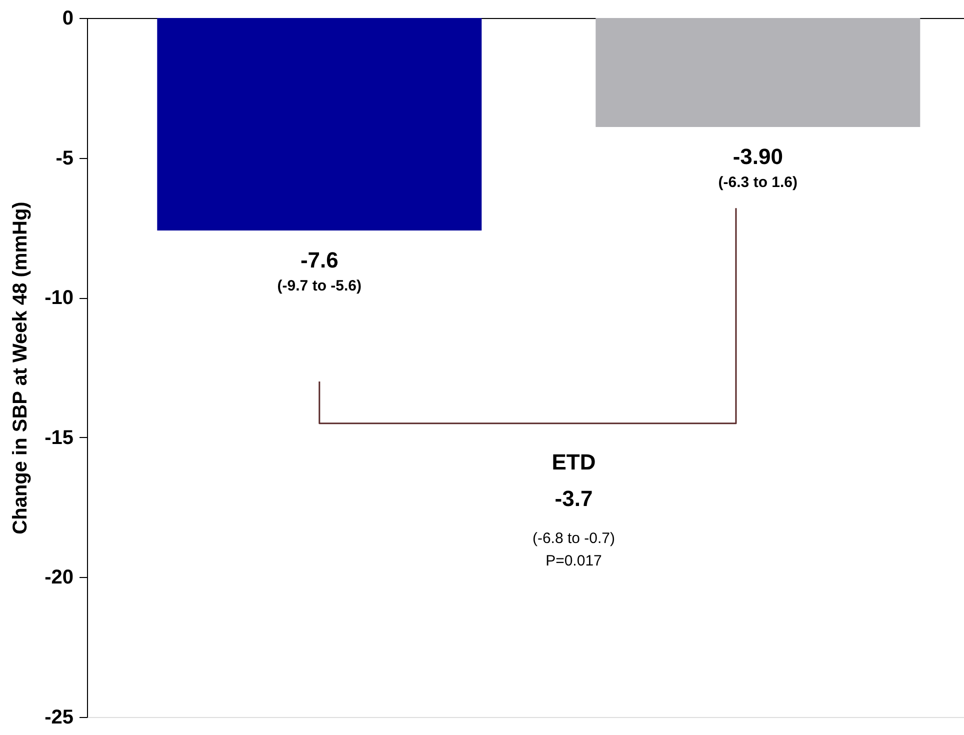 This screenshot has width=964, height=735. I want to click on y-tick-label: -10, so click(59, 298).